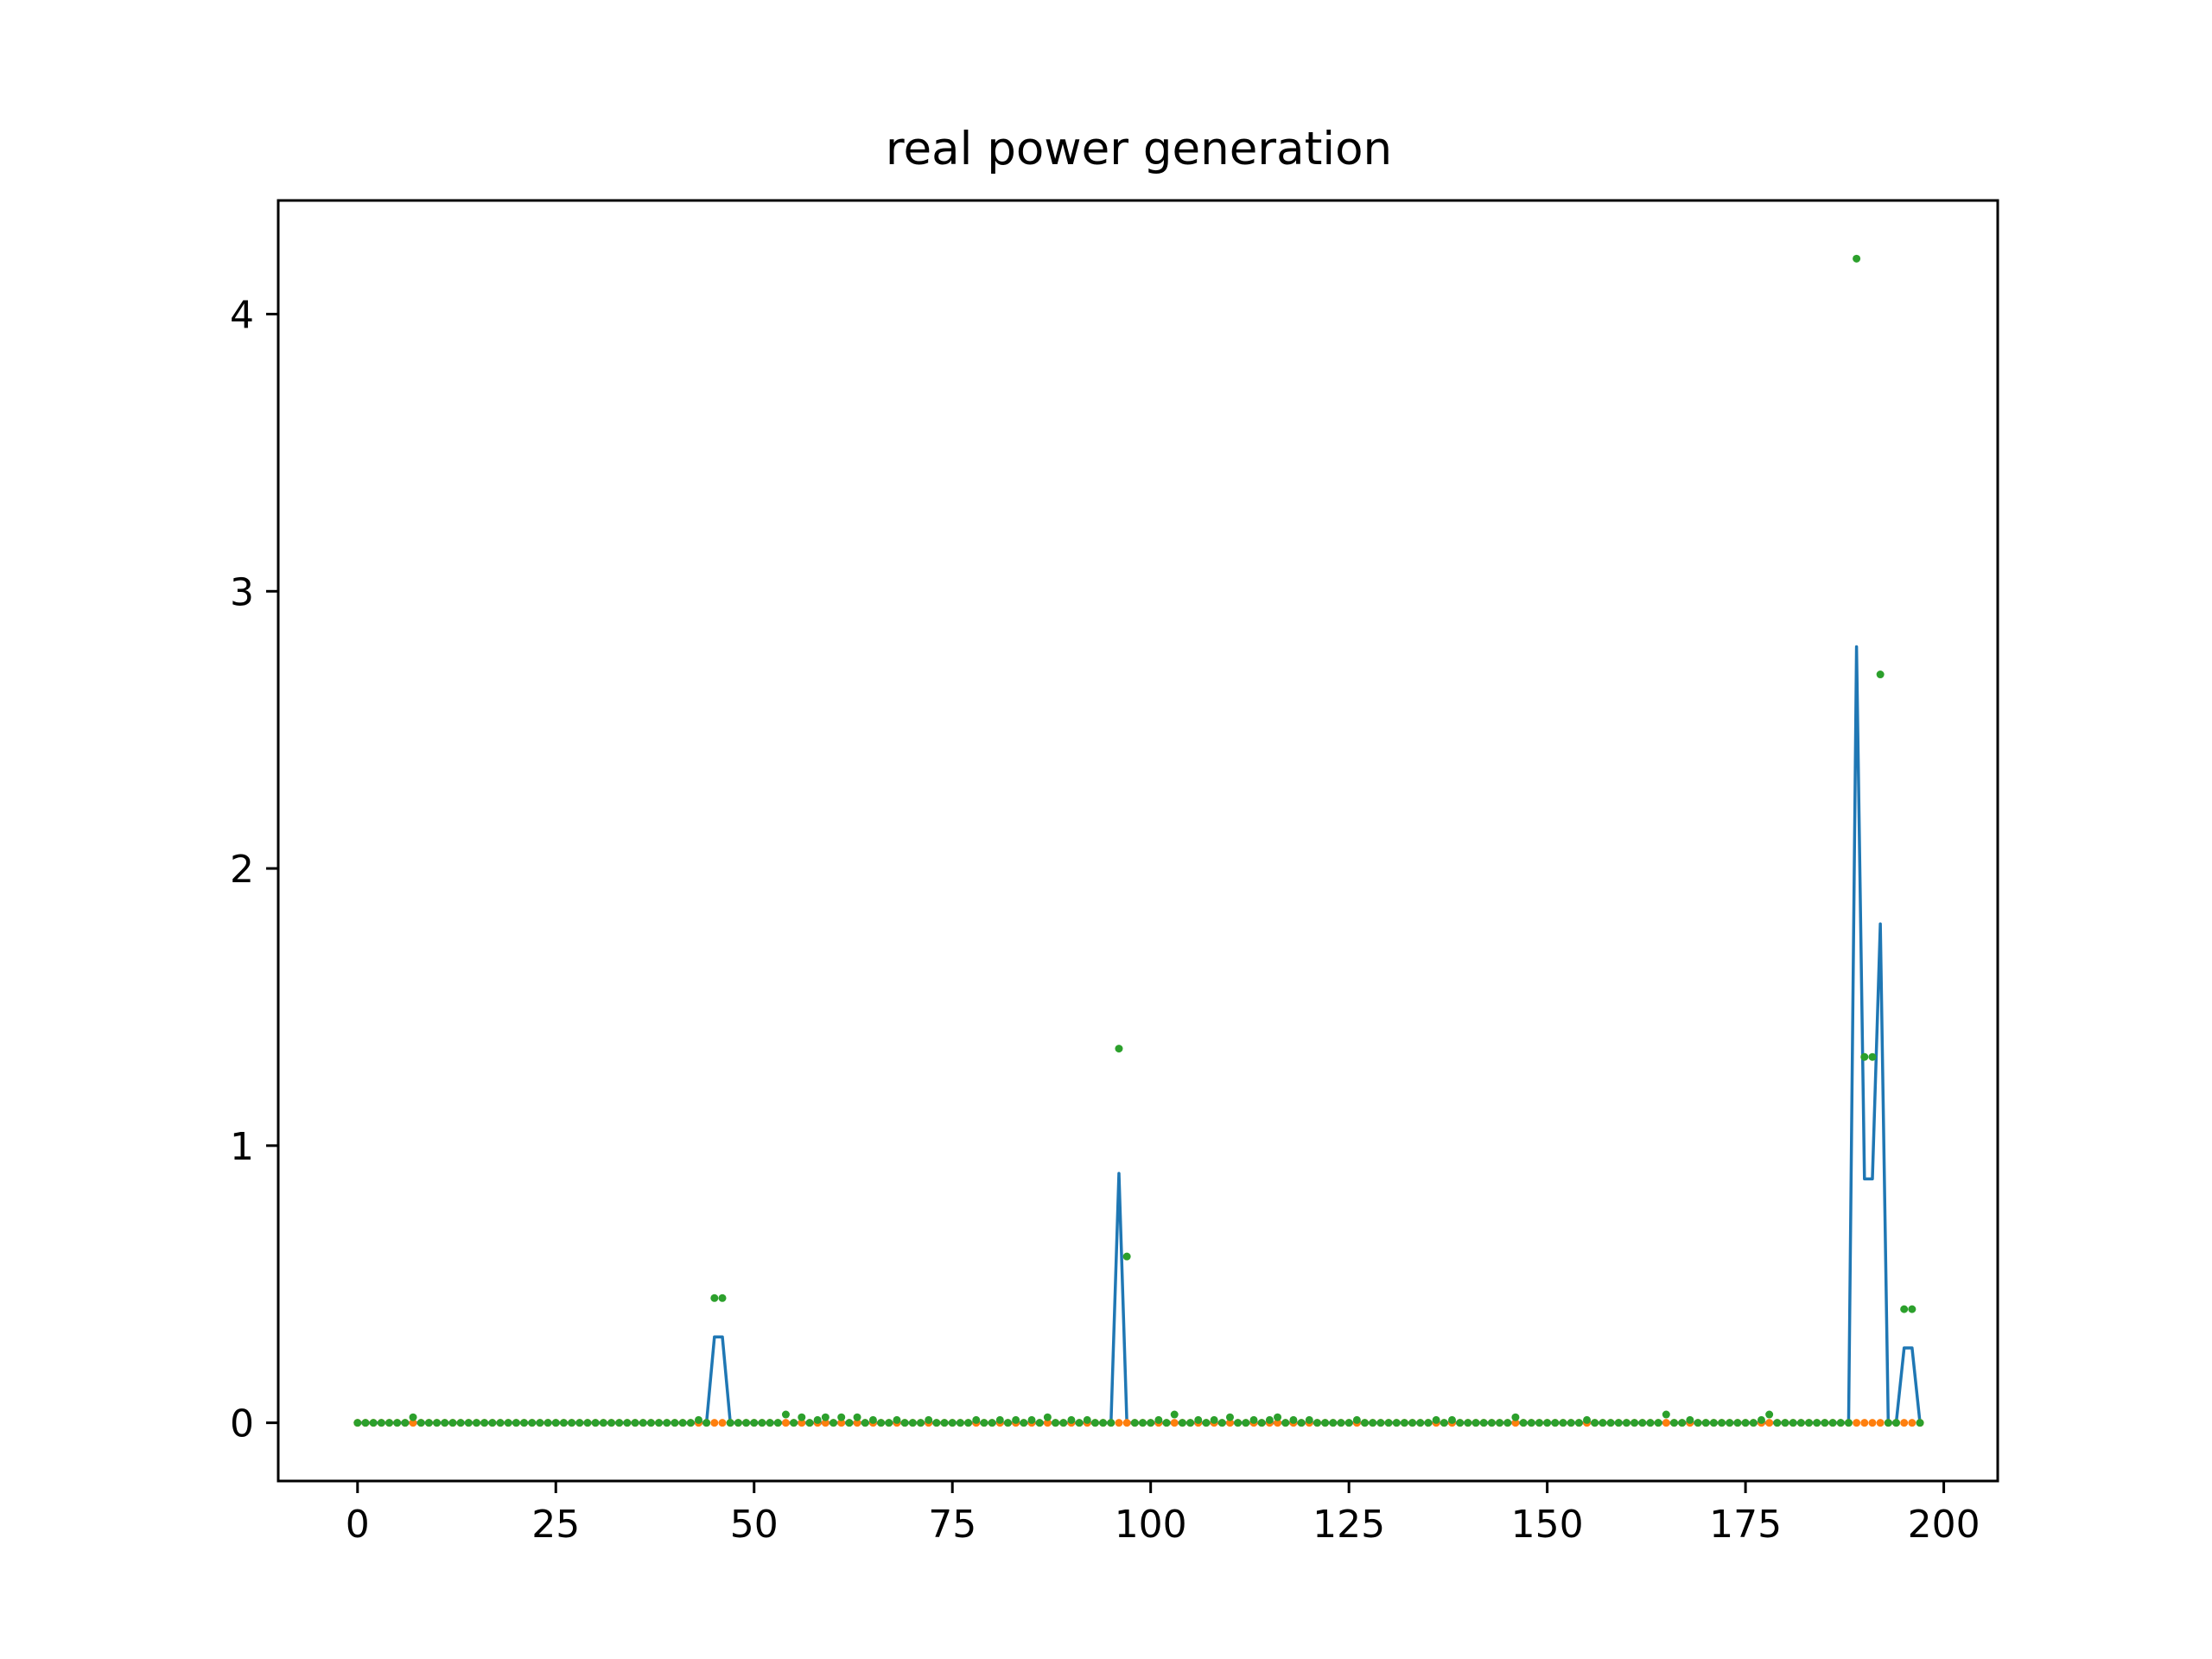 This screenshot has width=2212, height=1659. I want to click on y-tick-label: 2, so click(242, 870).